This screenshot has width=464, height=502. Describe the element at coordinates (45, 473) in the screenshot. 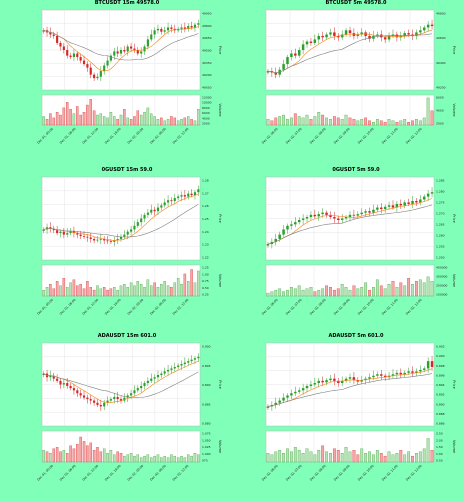

I see `x-tick-label: Dec 01, 00:00` at that location.